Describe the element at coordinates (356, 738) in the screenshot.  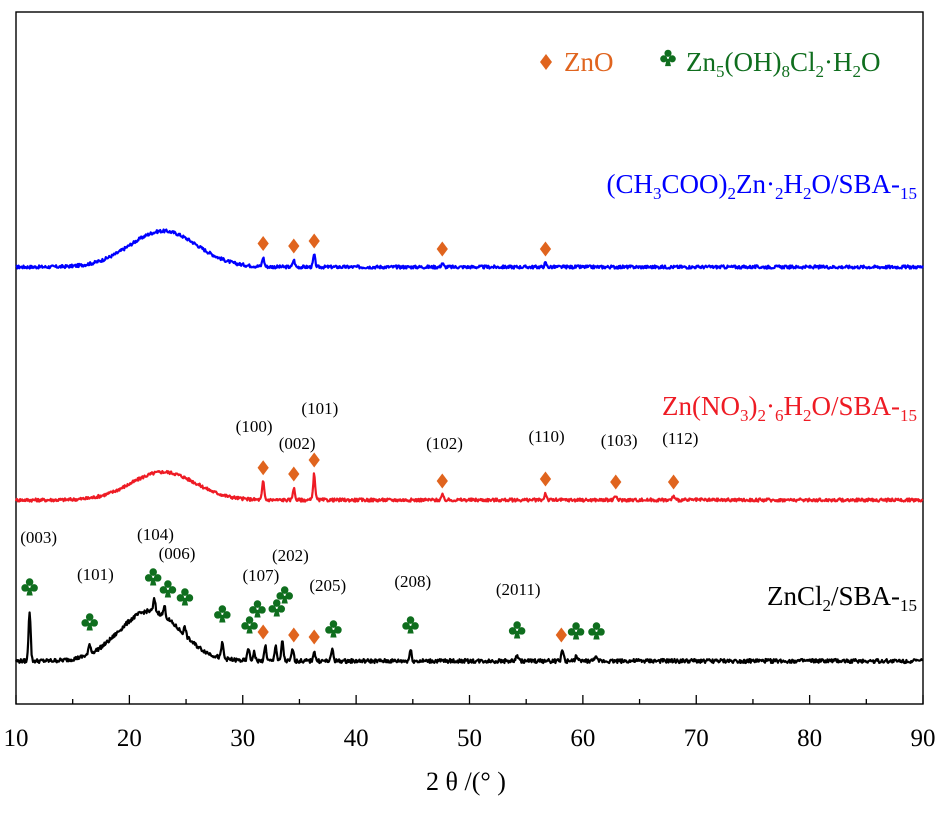
I see `x-tick-label: 40` at that location.